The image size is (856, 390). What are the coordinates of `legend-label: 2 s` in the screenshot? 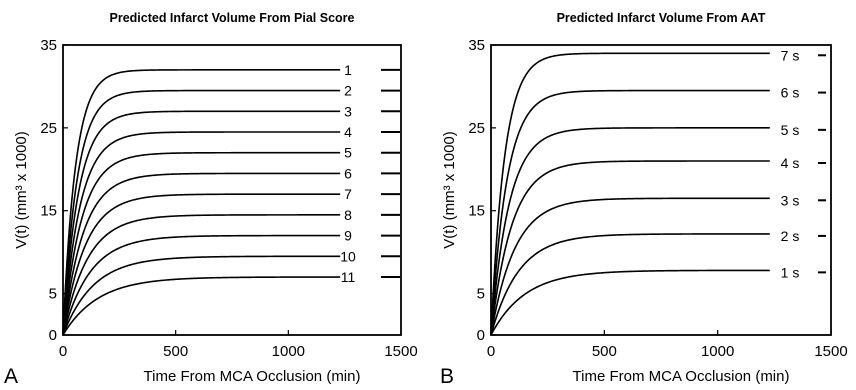 It's located at (790, 236).